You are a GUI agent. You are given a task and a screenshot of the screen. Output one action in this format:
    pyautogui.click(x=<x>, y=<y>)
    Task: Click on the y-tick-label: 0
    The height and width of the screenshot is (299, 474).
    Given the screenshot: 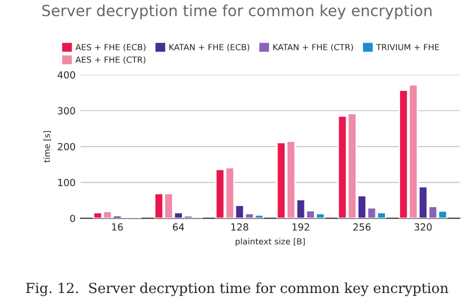 What is the action you would take?
    pyautogui.click(x=73, y=218)
    